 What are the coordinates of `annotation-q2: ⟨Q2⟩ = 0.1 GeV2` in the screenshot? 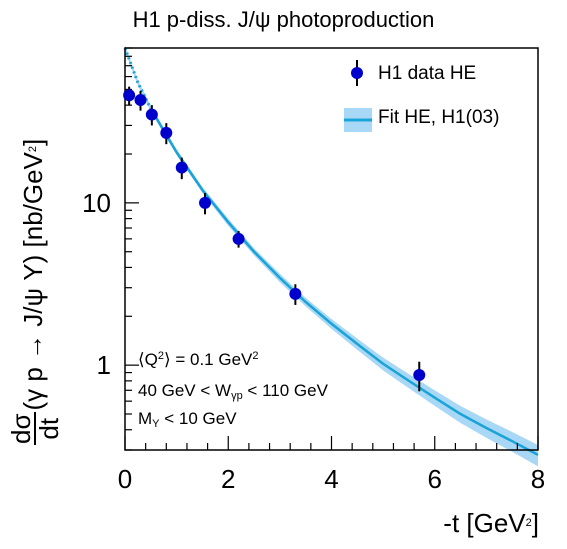 It's located at (198, 360).